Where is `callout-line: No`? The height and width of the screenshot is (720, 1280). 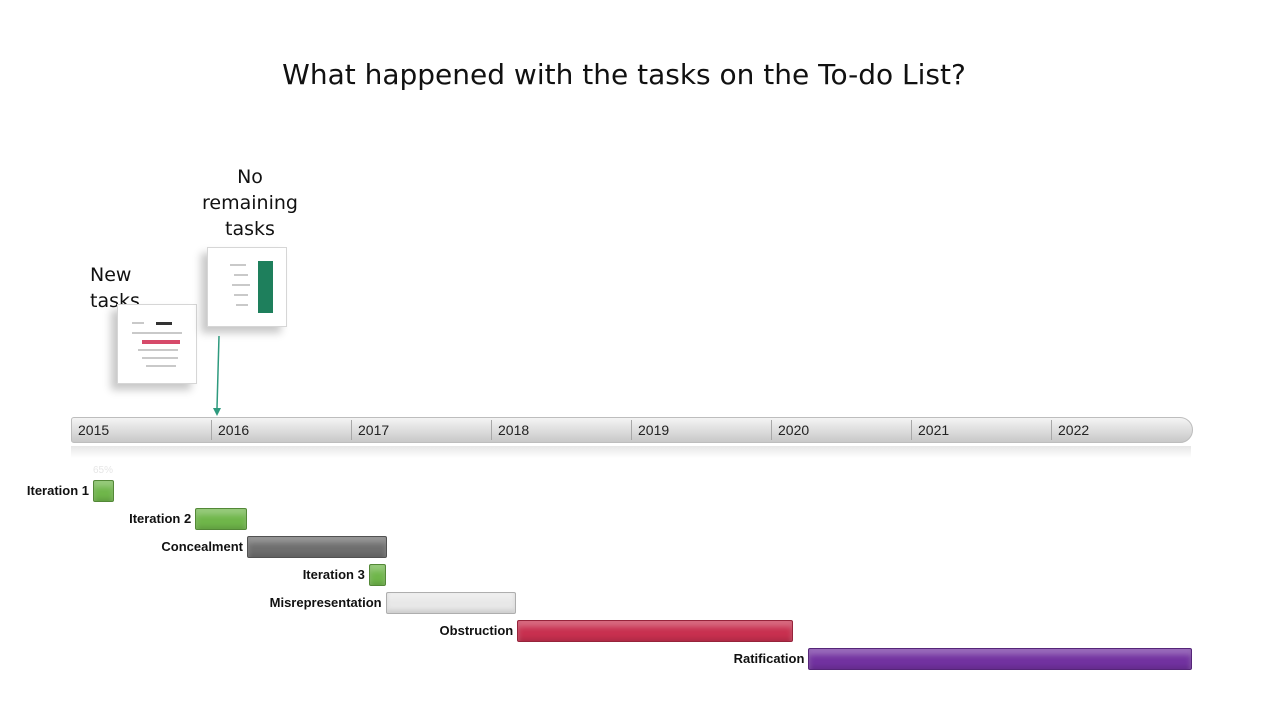
callout-line: No is located at coordinates (250, 177).